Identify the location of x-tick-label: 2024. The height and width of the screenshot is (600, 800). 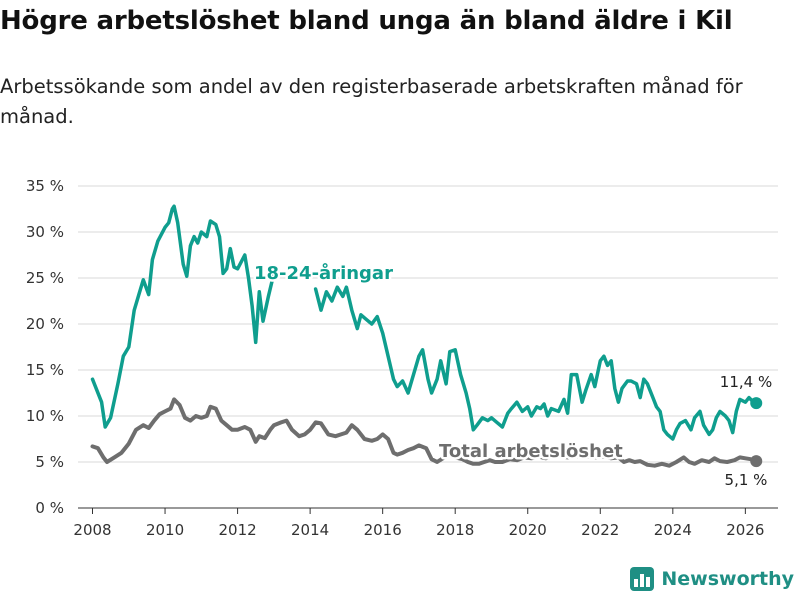
(673, 530).